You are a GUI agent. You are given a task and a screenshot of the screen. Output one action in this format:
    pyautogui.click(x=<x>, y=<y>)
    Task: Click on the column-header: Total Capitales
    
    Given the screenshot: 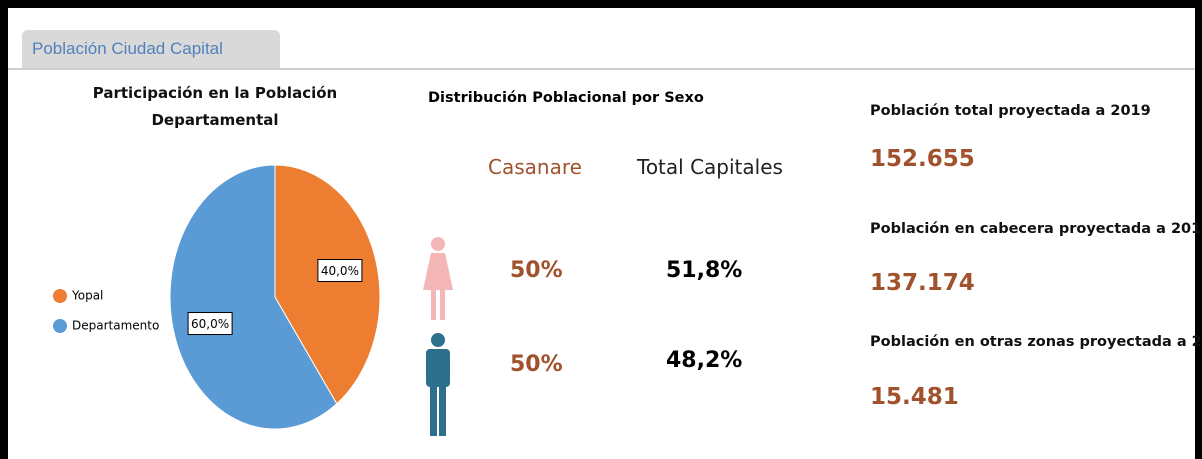 What is the action you would take?
    pyautogui.click(x=710, y=167)
    